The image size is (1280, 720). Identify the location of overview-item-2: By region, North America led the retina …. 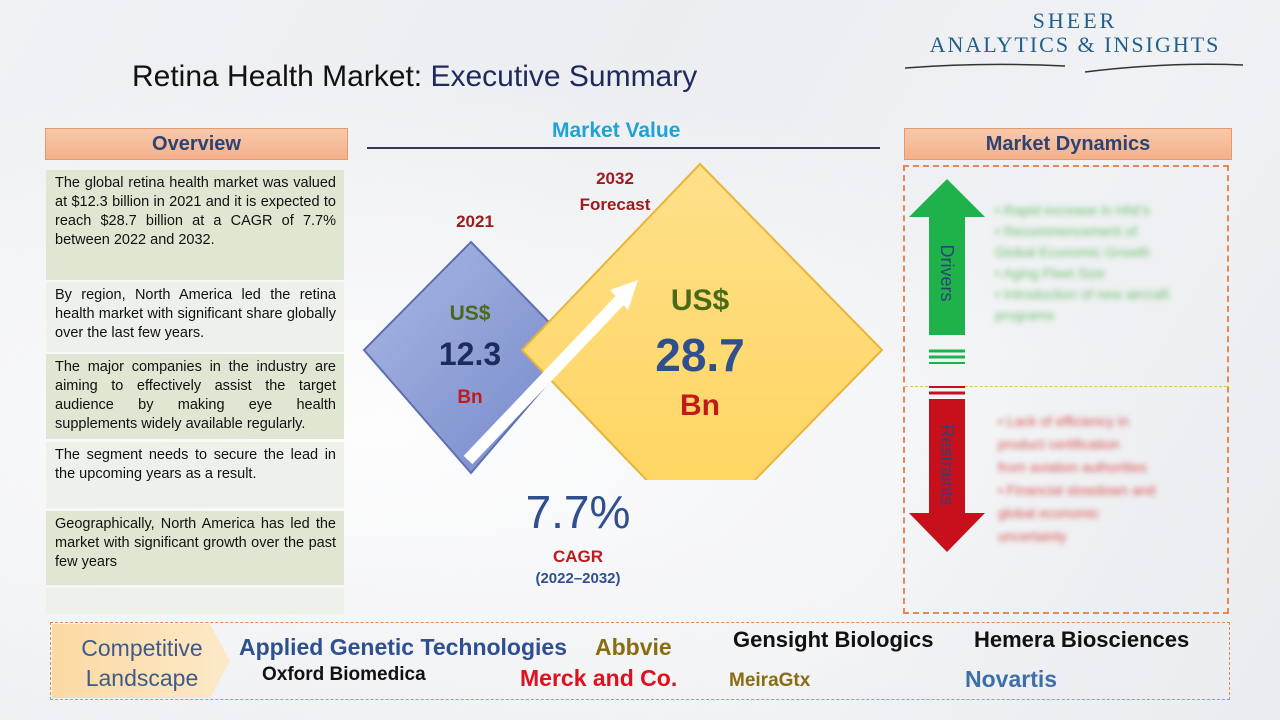
(195, 317).